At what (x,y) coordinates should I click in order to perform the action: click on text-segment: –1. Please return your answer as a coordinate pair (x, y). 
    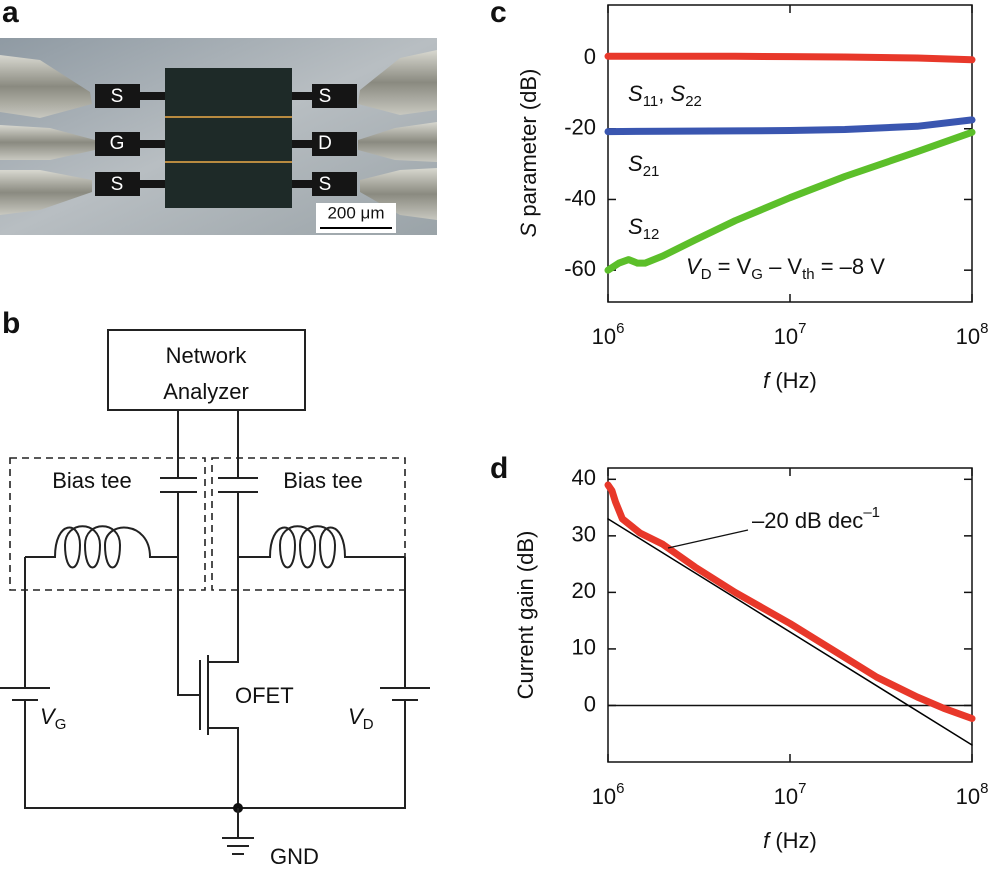
    Looking at the image, I should click on (871, 512).